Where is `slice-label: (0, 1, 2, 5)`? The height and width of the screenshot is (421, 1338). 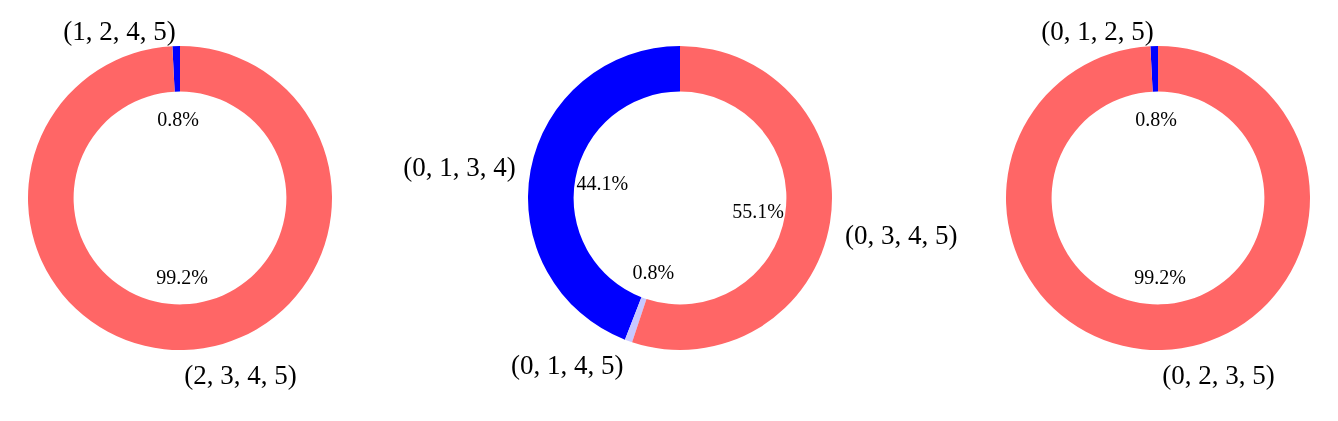 slice-label: (0, 1, 2, 5) is located at coordinates (1097, 30).